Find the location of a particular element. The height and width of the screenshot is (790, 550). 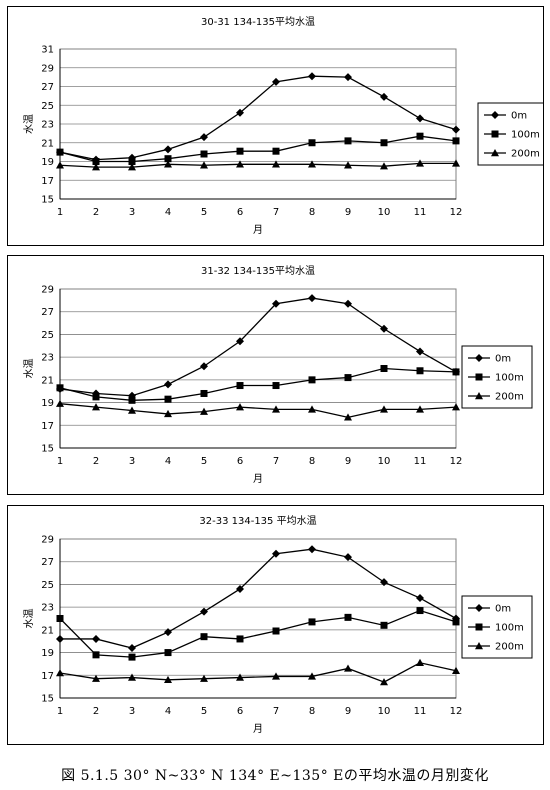

chart-1-xtick-label: 7 is located at coordinates (276, 461).